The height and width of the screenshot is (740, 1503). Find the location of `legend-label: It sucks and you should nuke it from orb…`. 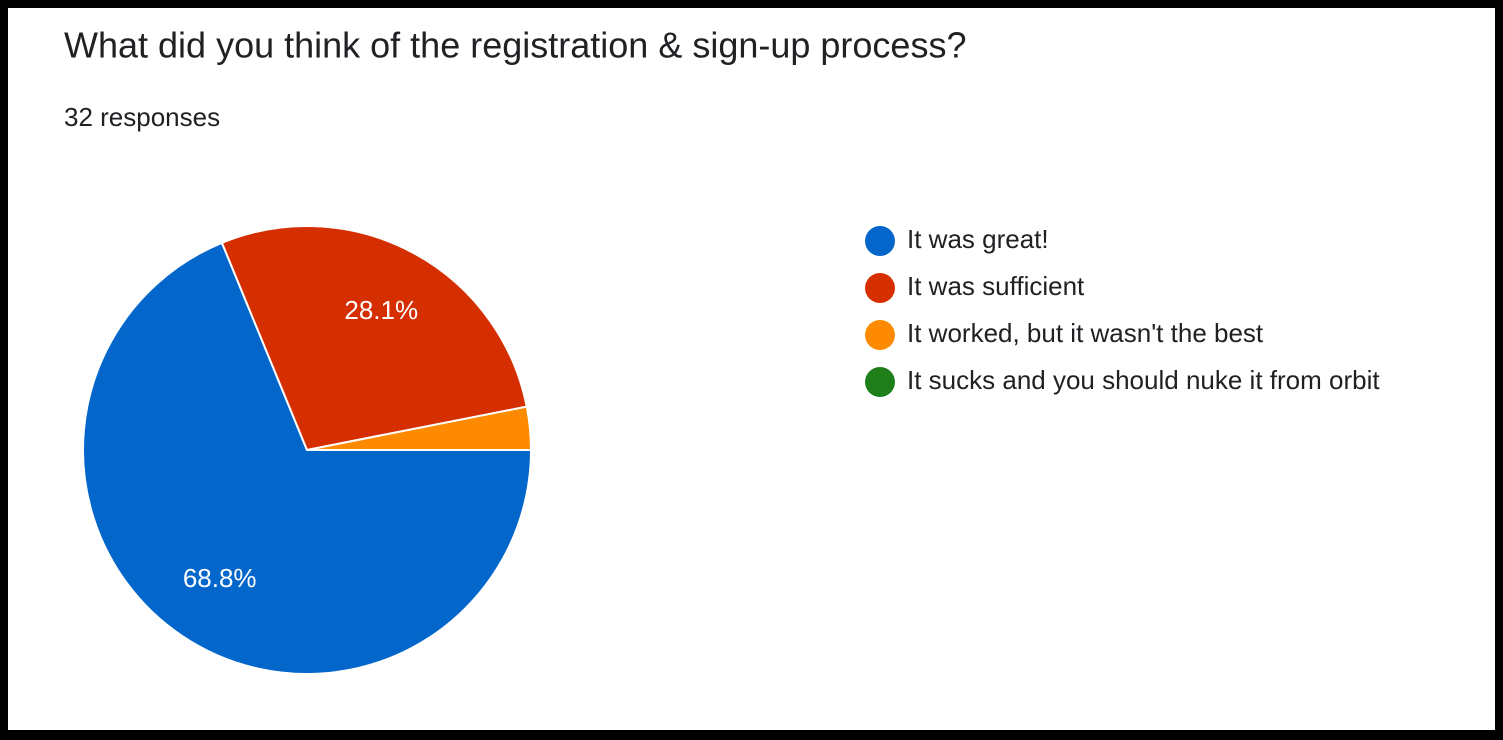

legend-label: It sucks and you should nuke it from orb… is located at coordinates (1143, 380).